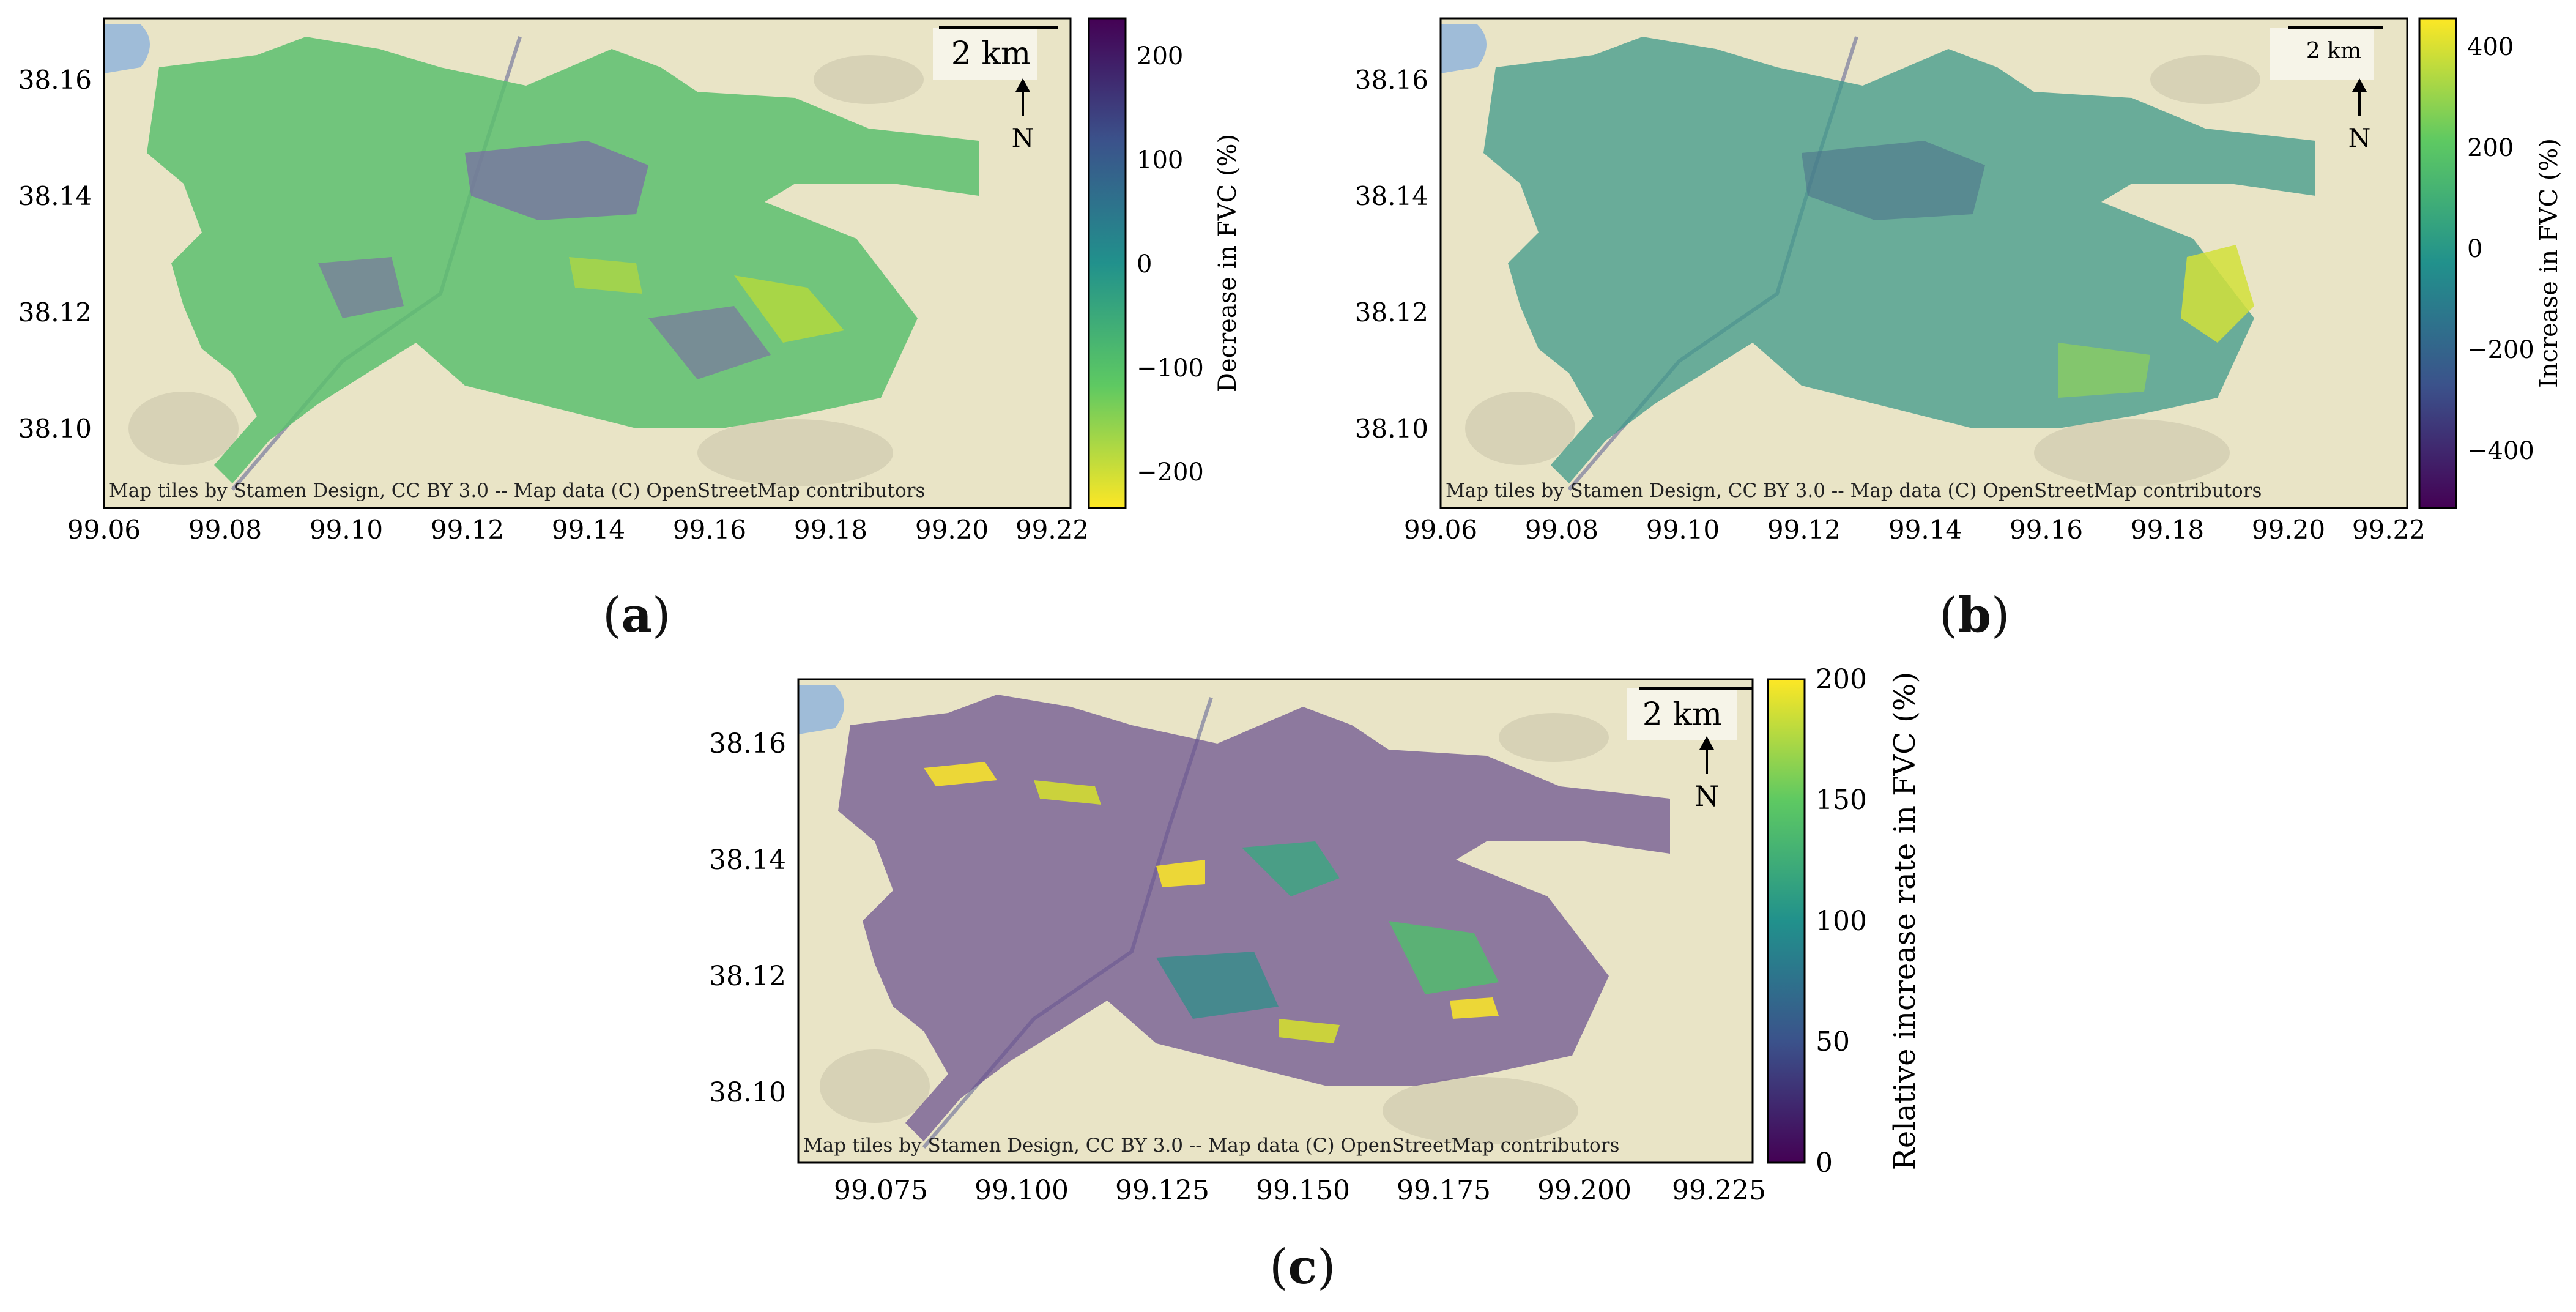 Image resolution: width=2576 pixels, height=1312 pixels. What do you see at coordinates (2500, 350) in the screenshot?
I see `cbar-tick-b-3: −200` at bounding box center [2500, 350].